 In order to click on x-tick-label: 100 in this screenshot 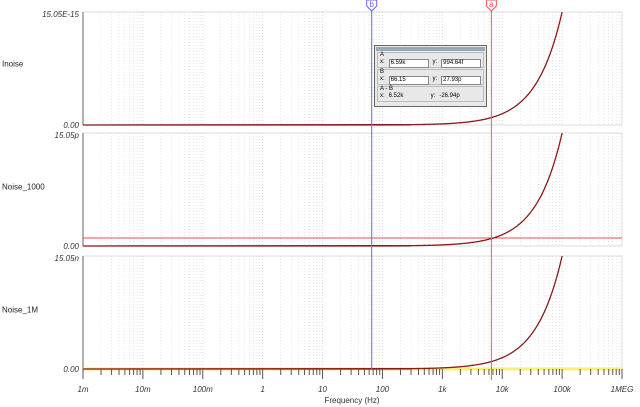, I will do `click(383, 389)`.